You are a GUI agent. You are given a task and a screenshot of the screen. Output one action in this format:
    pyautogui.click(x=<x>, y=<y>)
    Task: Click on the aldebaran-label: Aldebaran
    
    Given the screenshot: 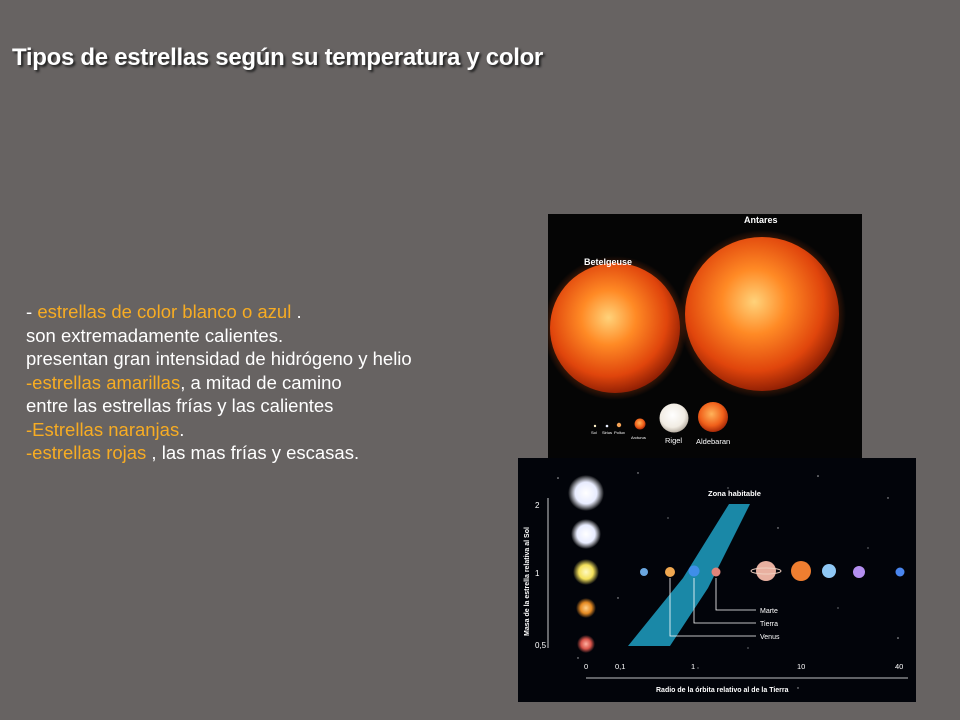 What is the action you would take?
    pyautogui.click(x=713, y=441)
    